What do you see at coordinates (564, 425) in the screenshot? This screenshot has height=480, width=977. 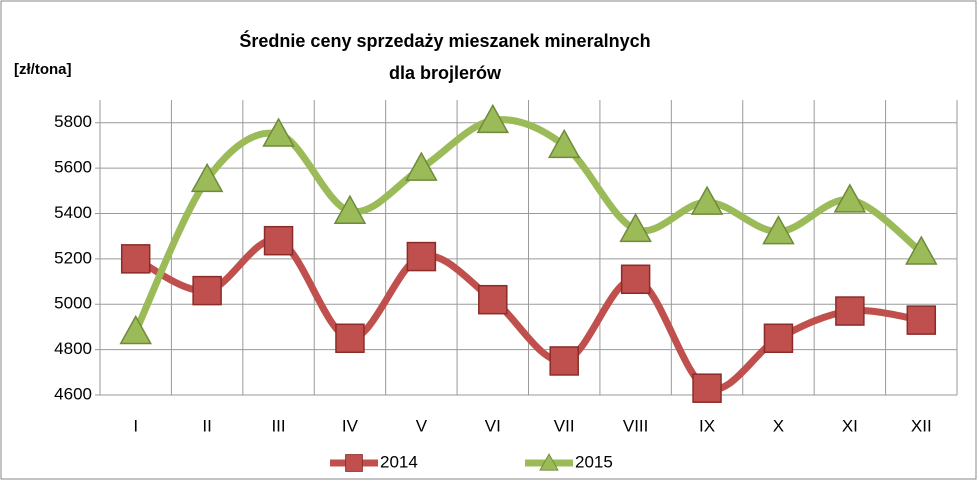 I see `x-tick-label: VII` at bounding box center [564, 425].